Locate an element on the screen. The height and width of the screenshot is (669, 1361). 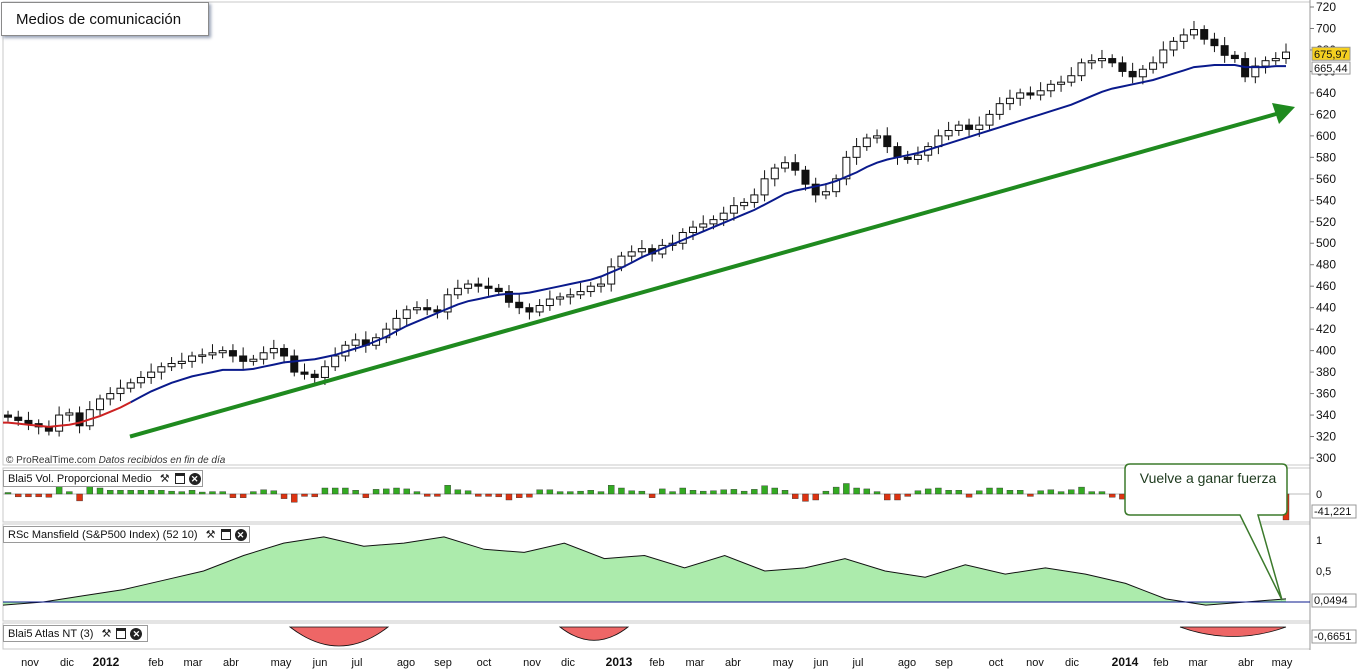
atlas-label-text: Blai5 Atlas NT (3) is located at coordinates (51, 633).